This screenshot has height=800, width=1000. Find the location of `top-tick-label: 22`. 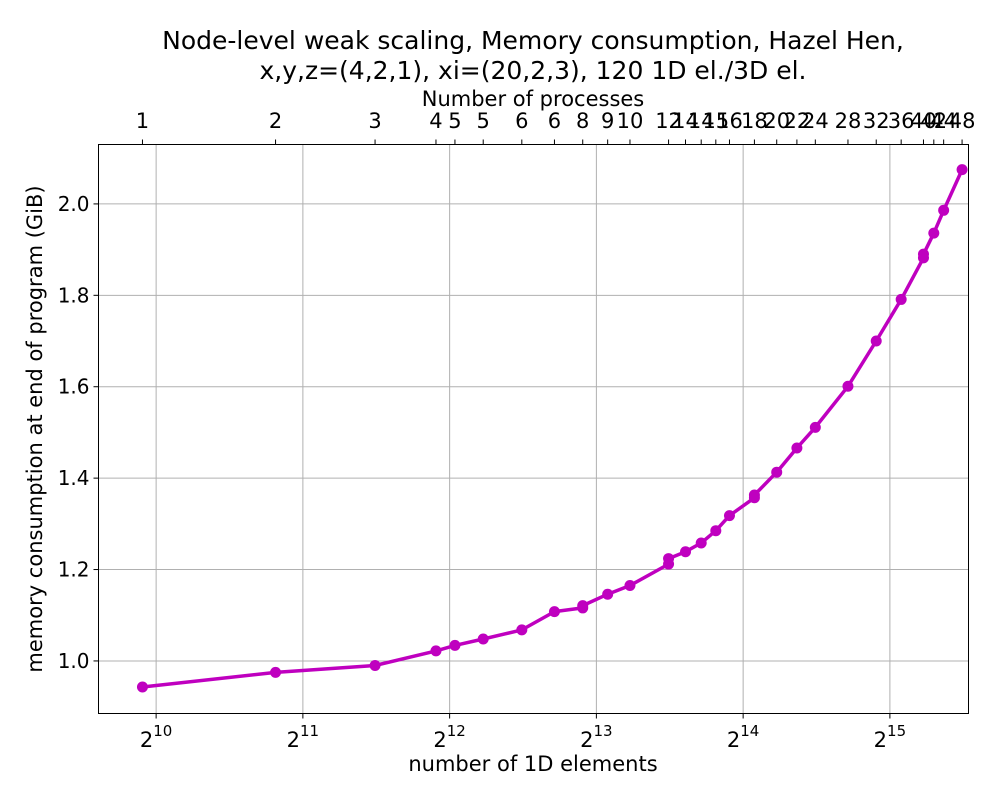

top-tick-label: 22 is located at coordinates (797, 121).